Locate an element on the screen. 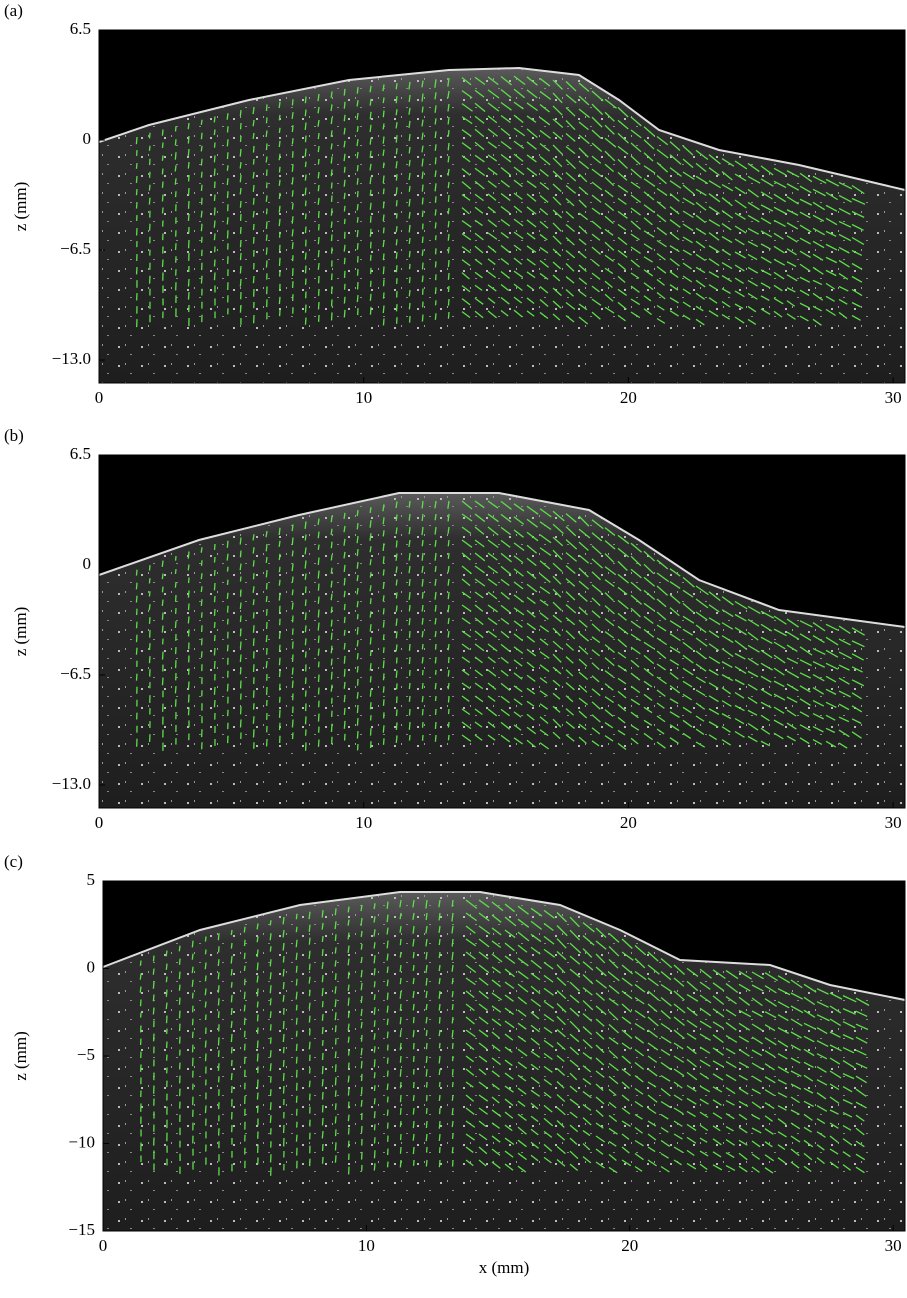 This screenshot has height=1298, width=907. x-tick-label: 0 is located at coordinates (103, 1245).